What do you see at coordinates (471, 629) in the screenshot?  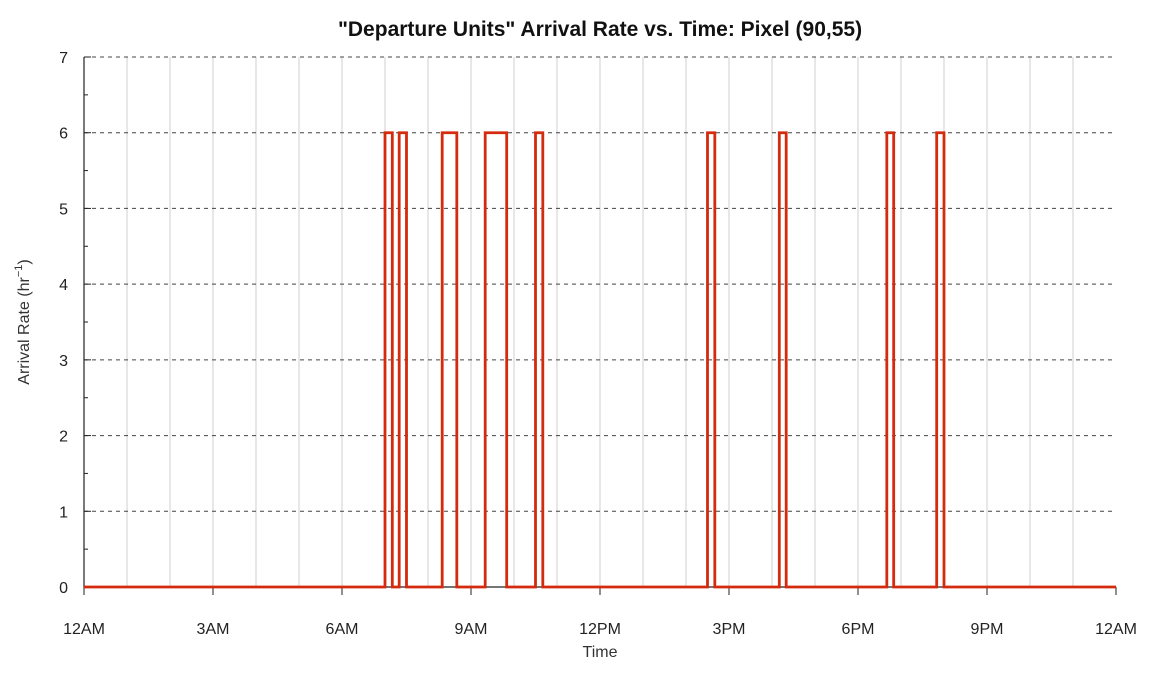 I see `x-tick-label: 9AM` at bounding box center [471, 629].